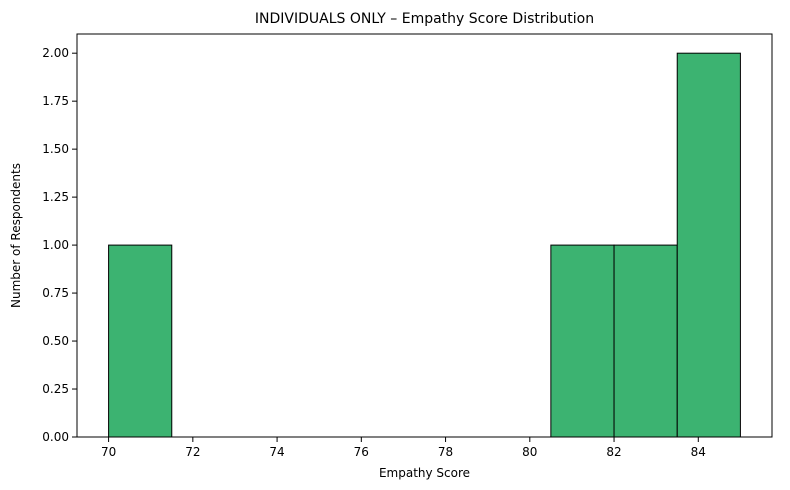 Image resolution: width=790 pixels, height=490 pixels. Describe the element at coordinates (424, 473) in the screenshot. I see `x-axis-title: Empathy Score` at that location.